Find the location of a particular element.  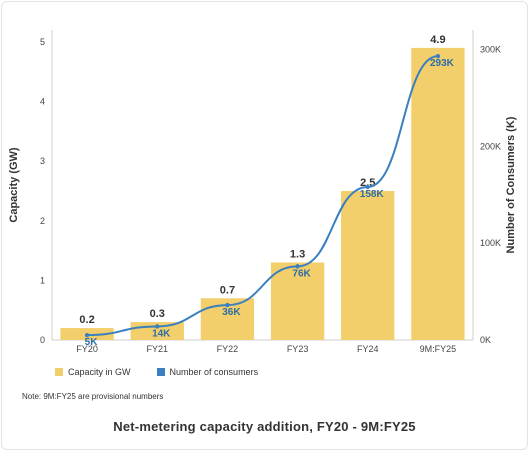

bar-value-label: 0.2 is located at coordinates (86, 320).